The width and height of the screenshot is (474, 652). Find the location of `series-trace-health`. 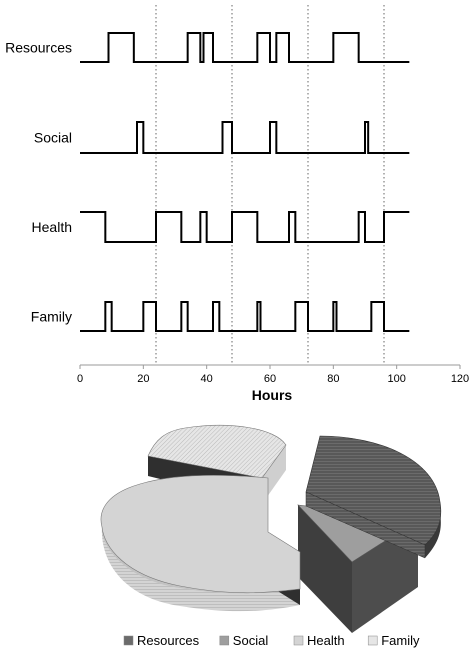

series-trace-health is located at coordinates (245, 227).